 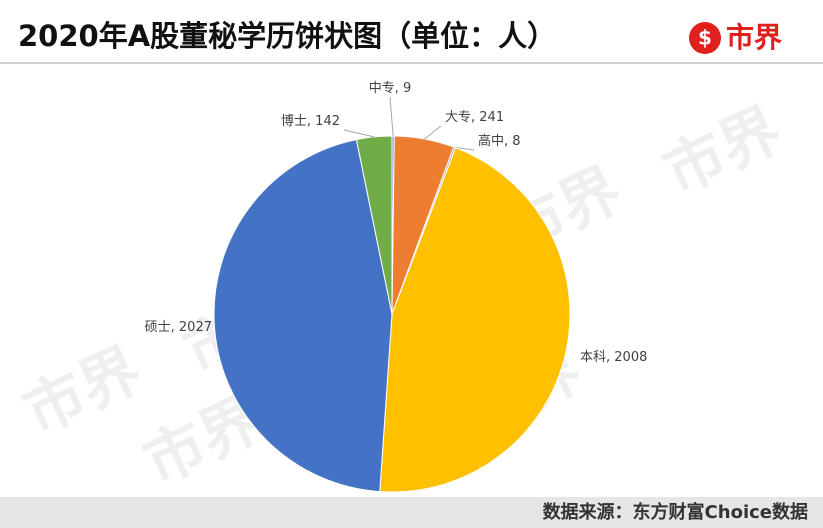 What do you see at coordinates (158, 327) in the screenshot?
I see `data-label-category: 硕士` at bounding box center [158, 327].